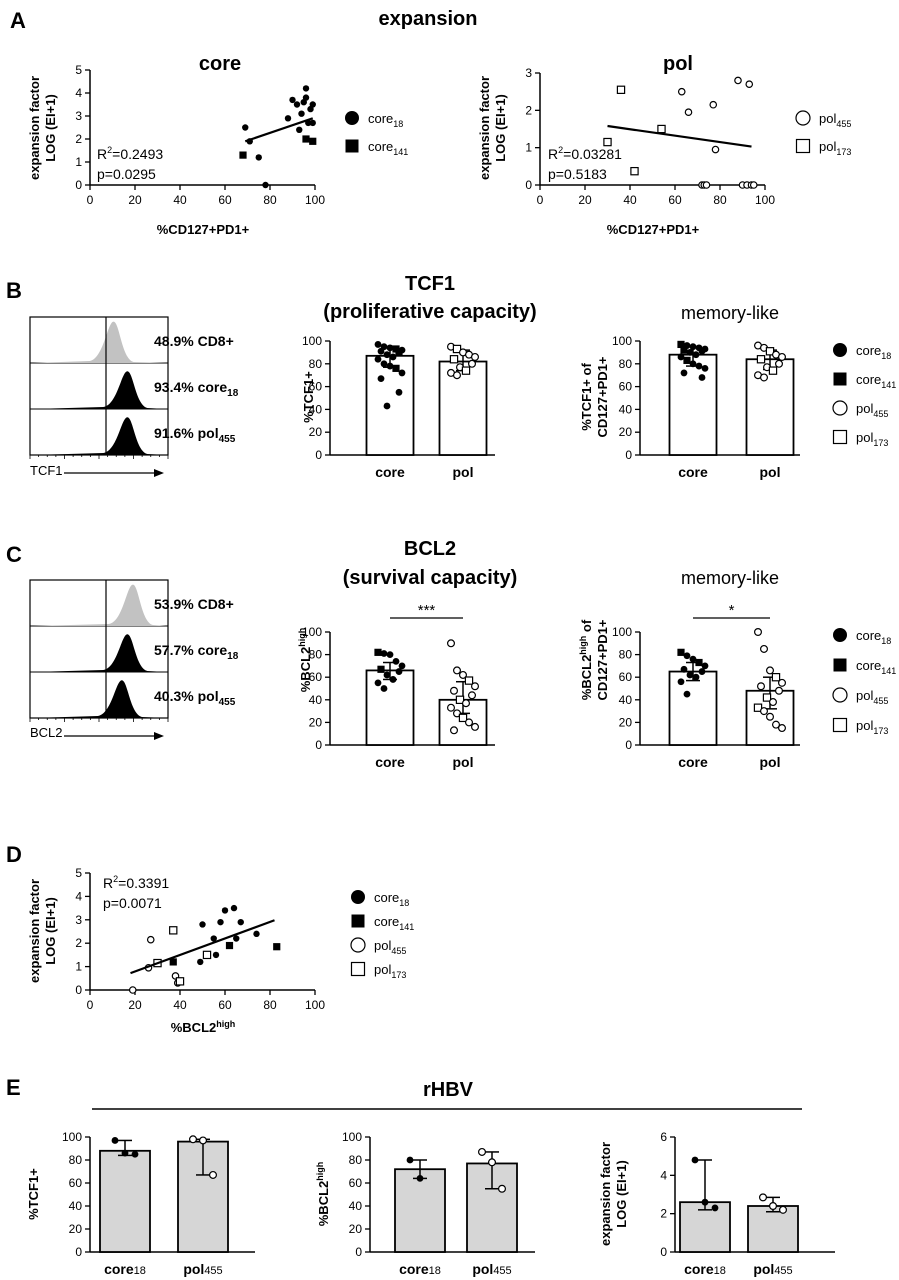  I want to click on histogram-label: 93.4% core18, so click(196, 389).